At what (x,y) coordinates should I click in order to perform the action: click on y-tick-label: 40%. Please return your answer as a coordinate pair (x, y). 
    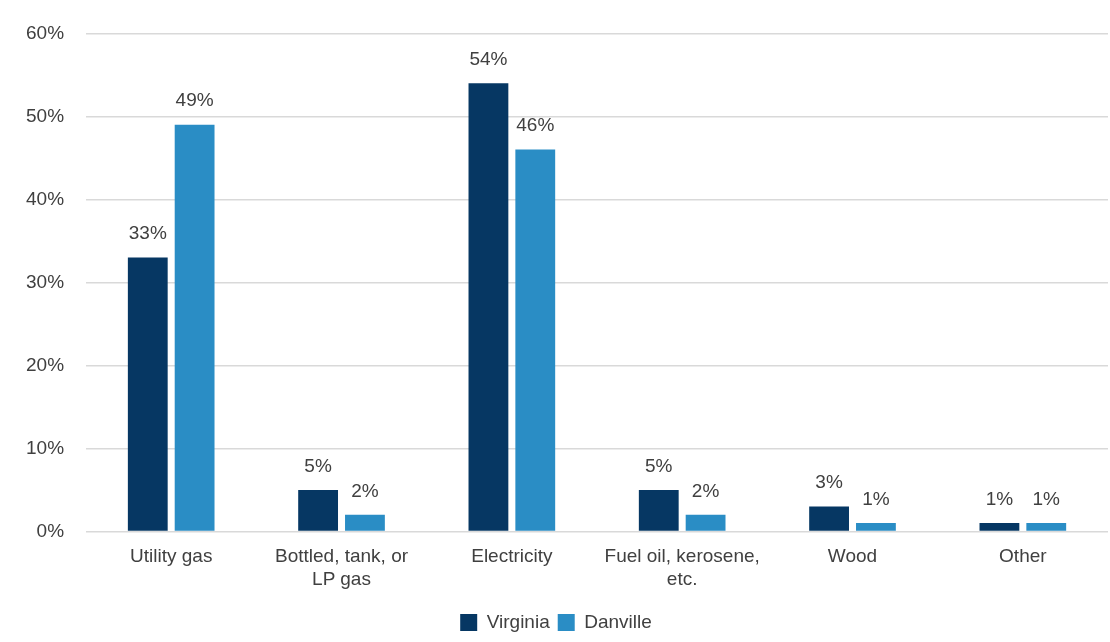
    Looking at the image, I should click on (45, 198).